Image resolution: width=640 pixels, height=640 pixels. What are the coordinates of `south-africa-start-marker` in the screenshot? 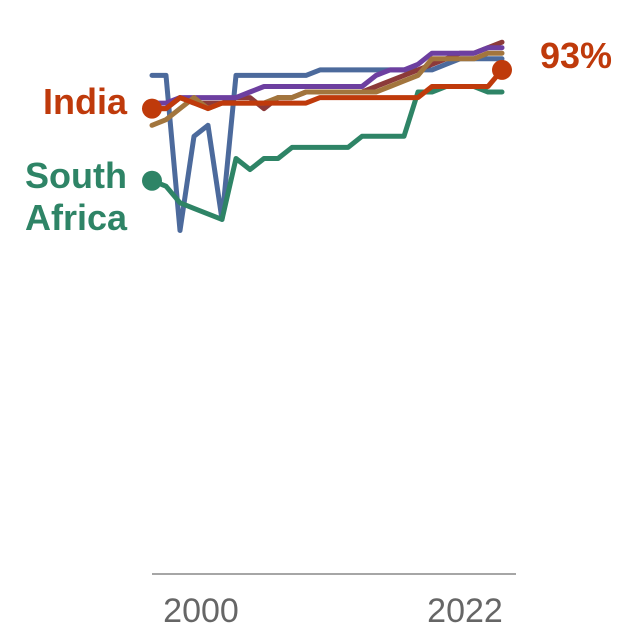 It's located at (152, 180).